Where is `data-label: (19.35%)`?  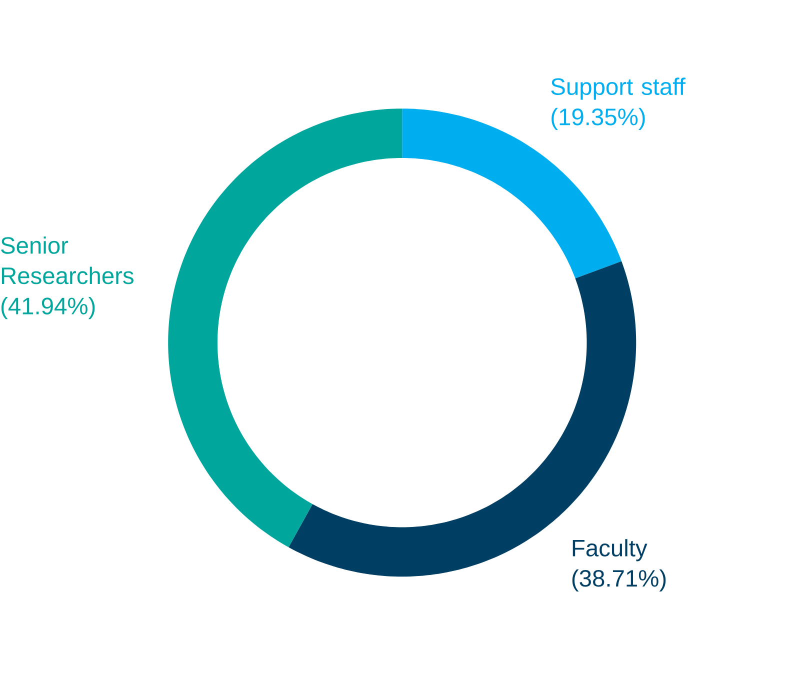
data-label: (19.35%) is located at coordinates (598, 119).